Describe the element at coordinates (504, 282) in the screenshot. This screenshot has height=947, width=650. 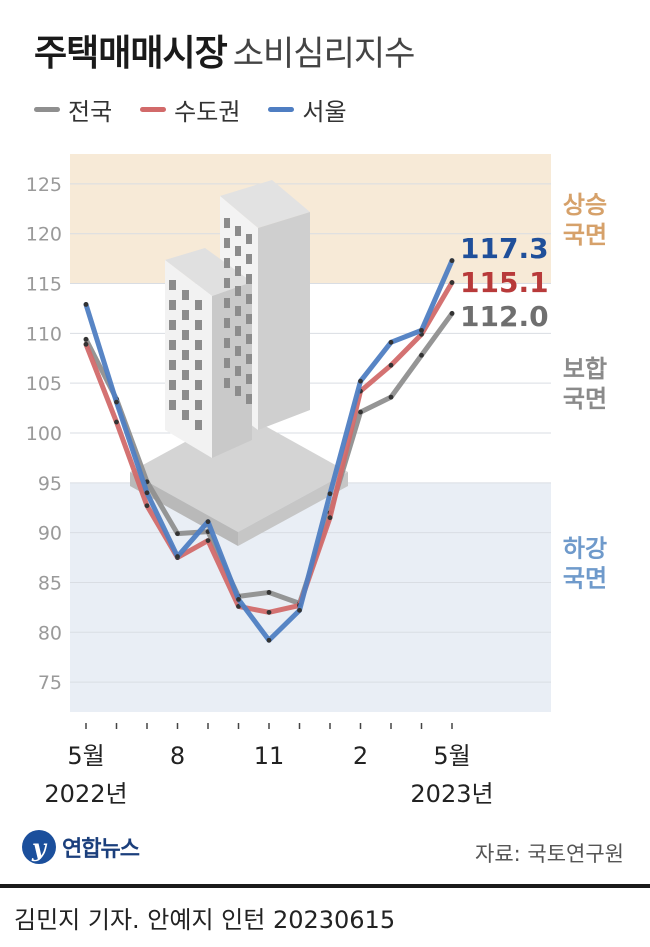
I see `end-value-label: 115.1` at that location.